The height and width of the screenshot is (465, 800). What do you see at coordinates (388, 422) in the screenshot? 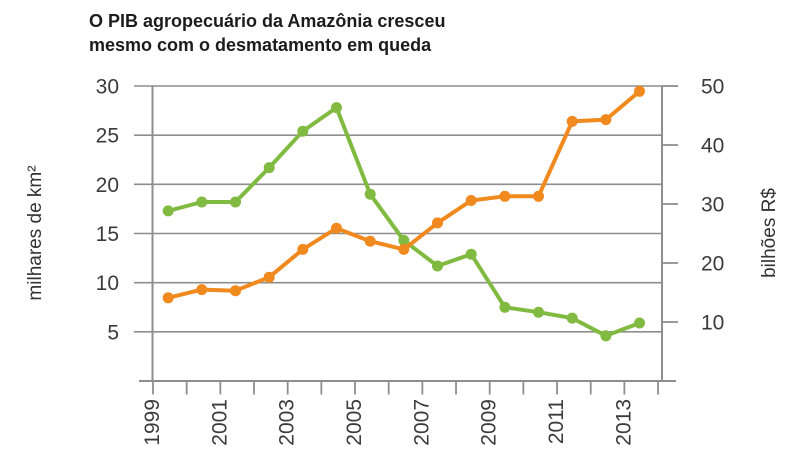
I see `x-axis-labels: 1999 2001 2003 2005 2007 2009 2011 2013` at bounding box center [388, 422].